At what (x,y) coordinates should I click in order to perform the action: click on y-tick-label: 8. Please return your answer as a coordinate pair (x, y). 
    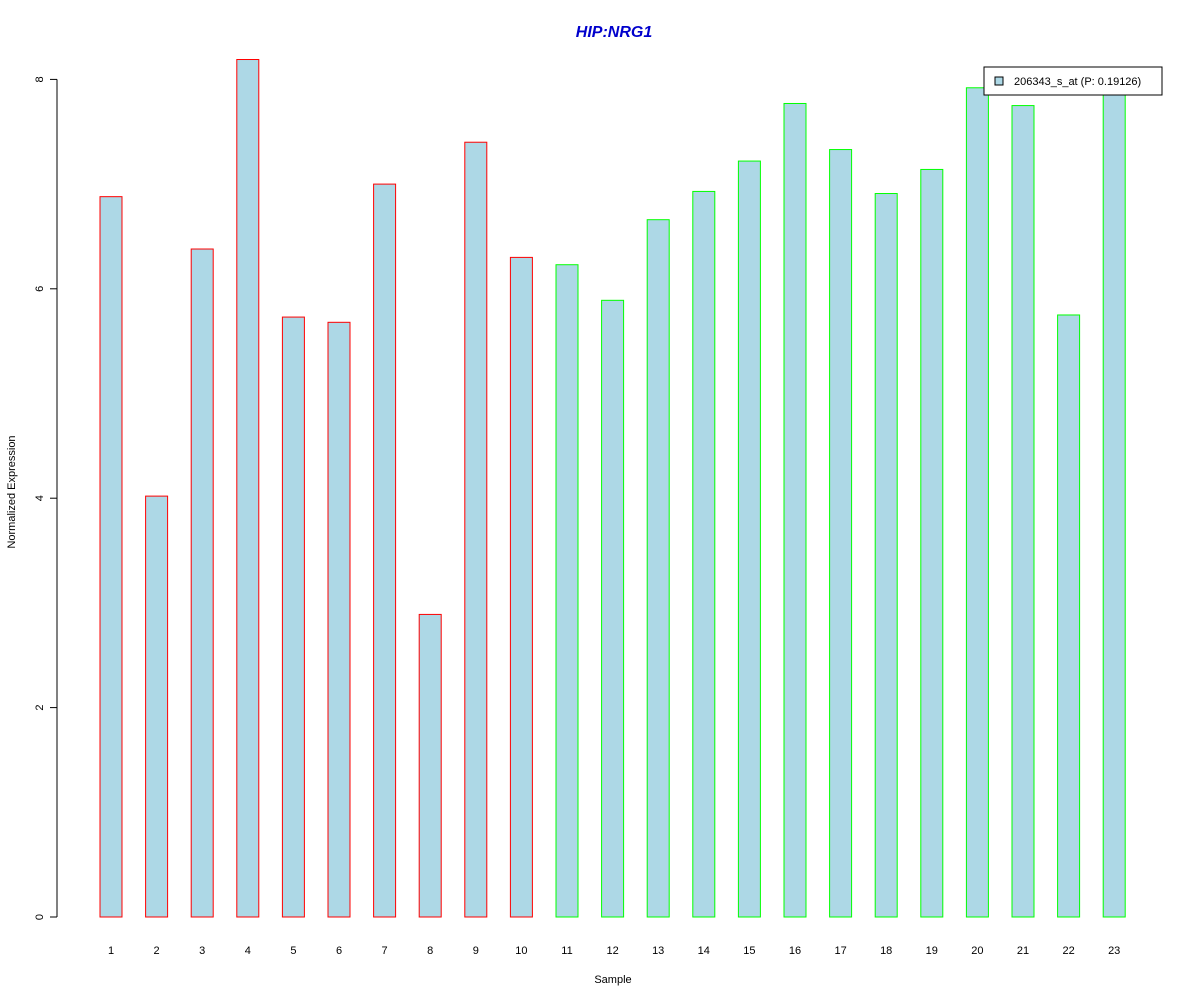
    Looking at the image, I should click on (40, 79).